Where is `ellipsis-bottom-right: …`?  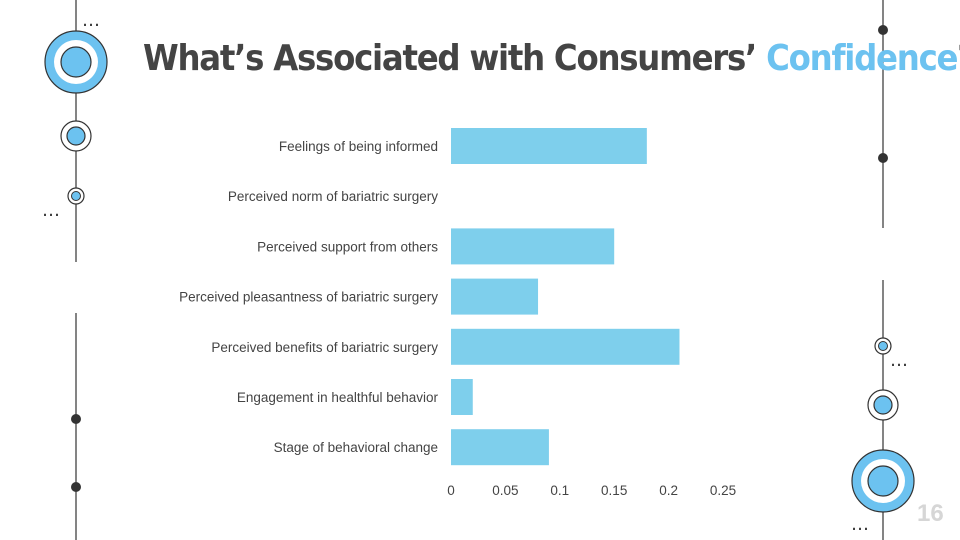 ellipsis-bottom-right: … is located at coordinates (860, 524).